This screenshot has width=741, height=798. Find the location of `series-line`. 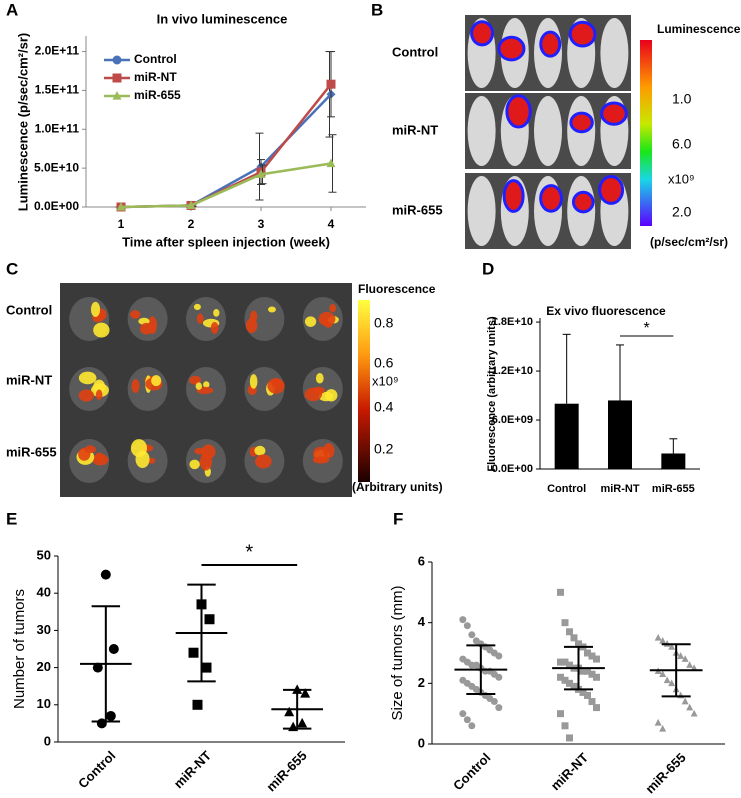

series-line is located at coordinates (226, 185).